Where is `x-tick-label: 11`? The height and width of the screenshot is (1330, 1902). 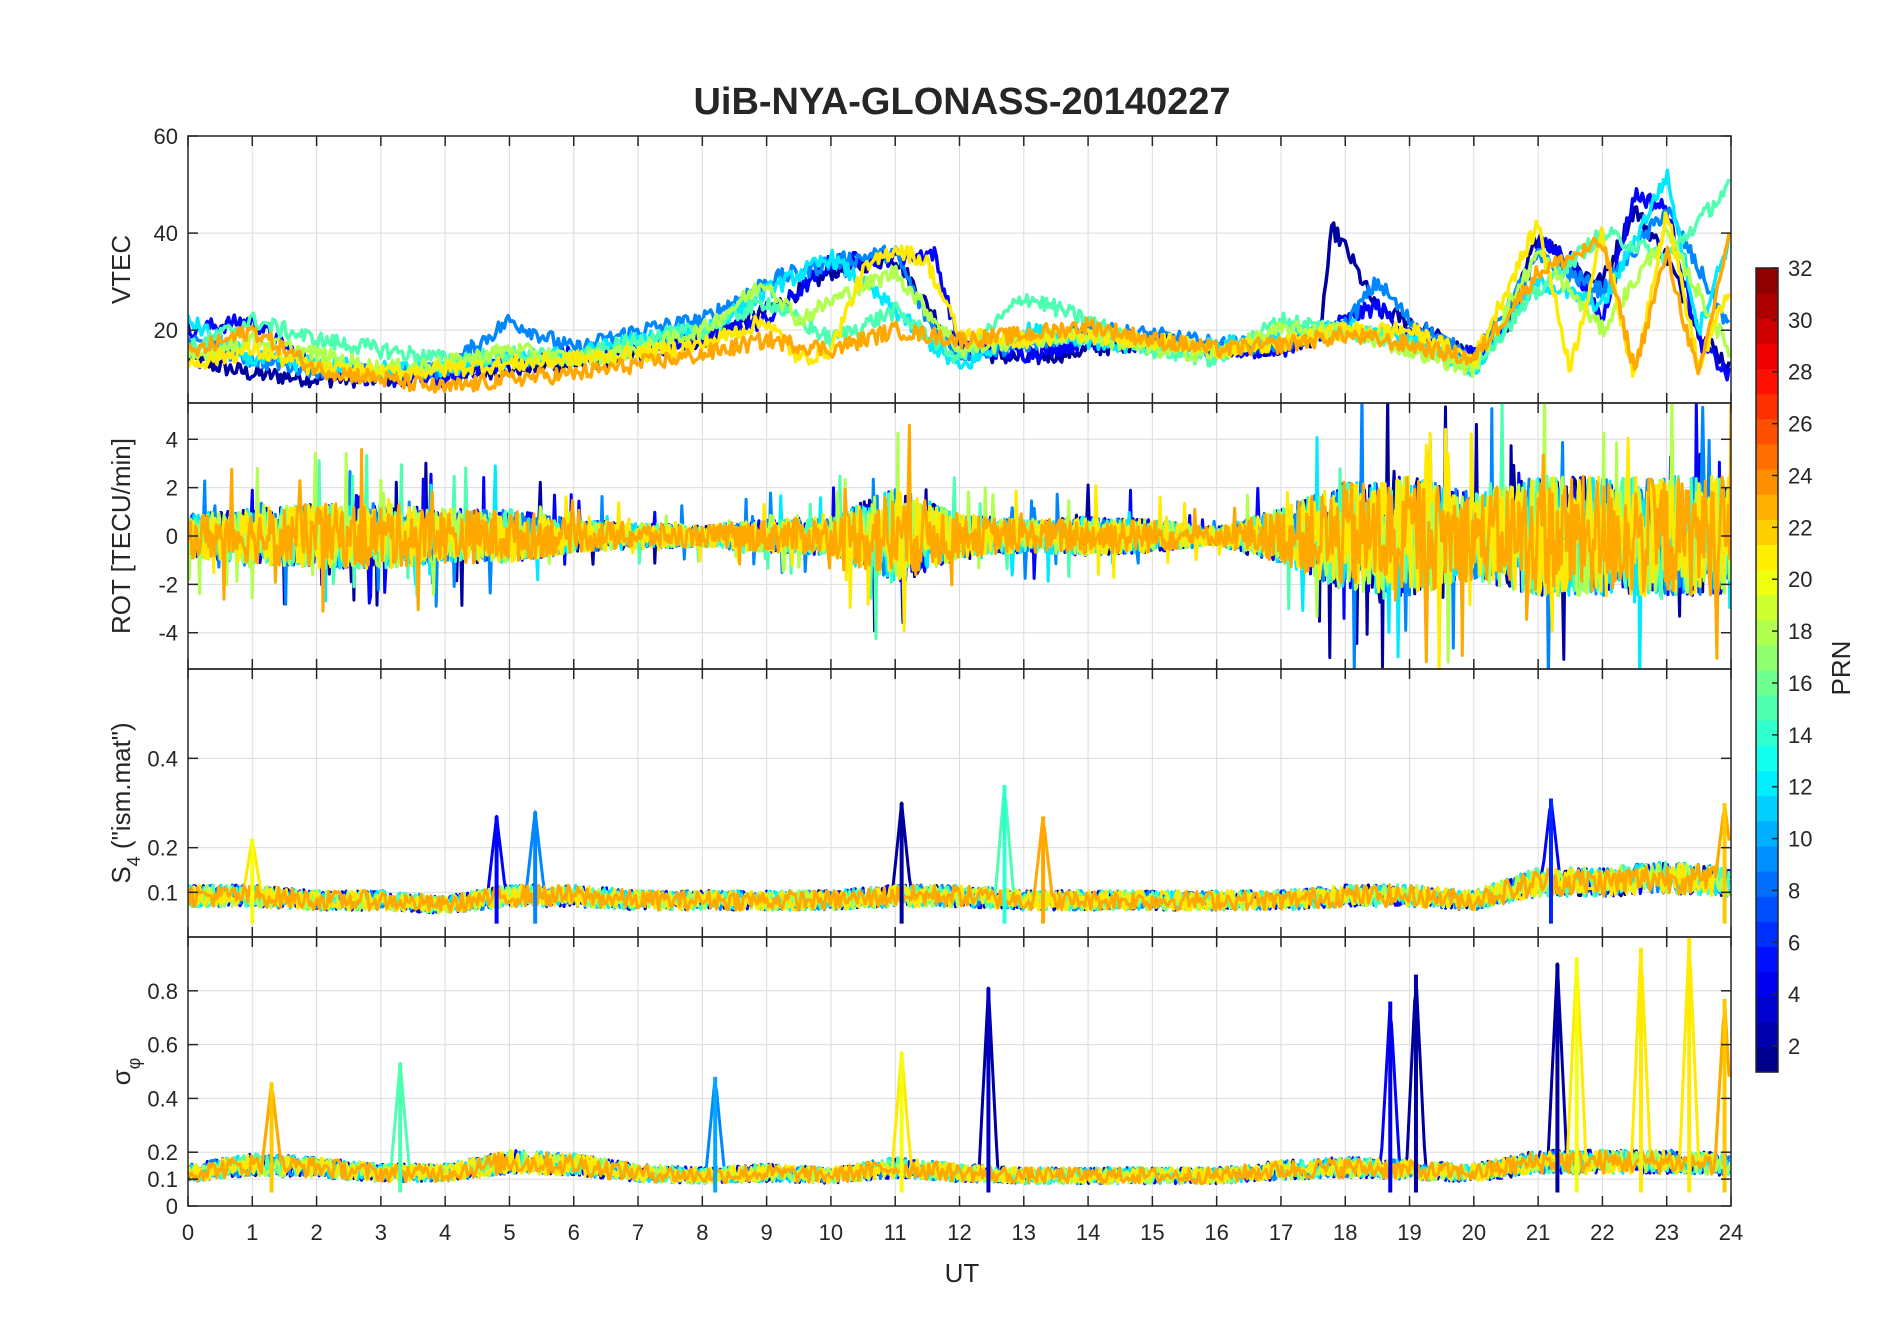
x-tick-label: 11 is located at coordinates (895, 1232).